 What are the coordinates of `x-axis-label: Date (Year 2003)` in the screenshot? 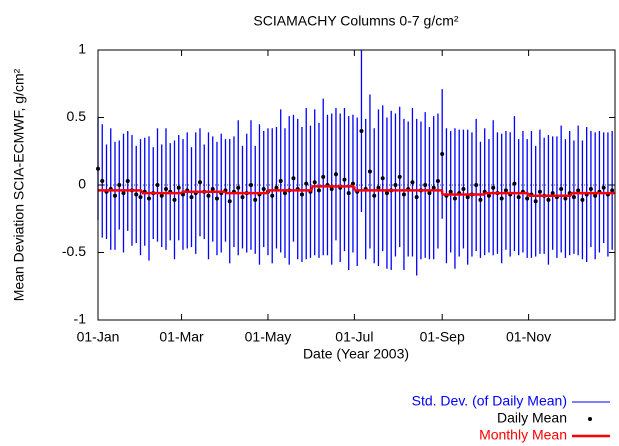 It's located at (356, 354).